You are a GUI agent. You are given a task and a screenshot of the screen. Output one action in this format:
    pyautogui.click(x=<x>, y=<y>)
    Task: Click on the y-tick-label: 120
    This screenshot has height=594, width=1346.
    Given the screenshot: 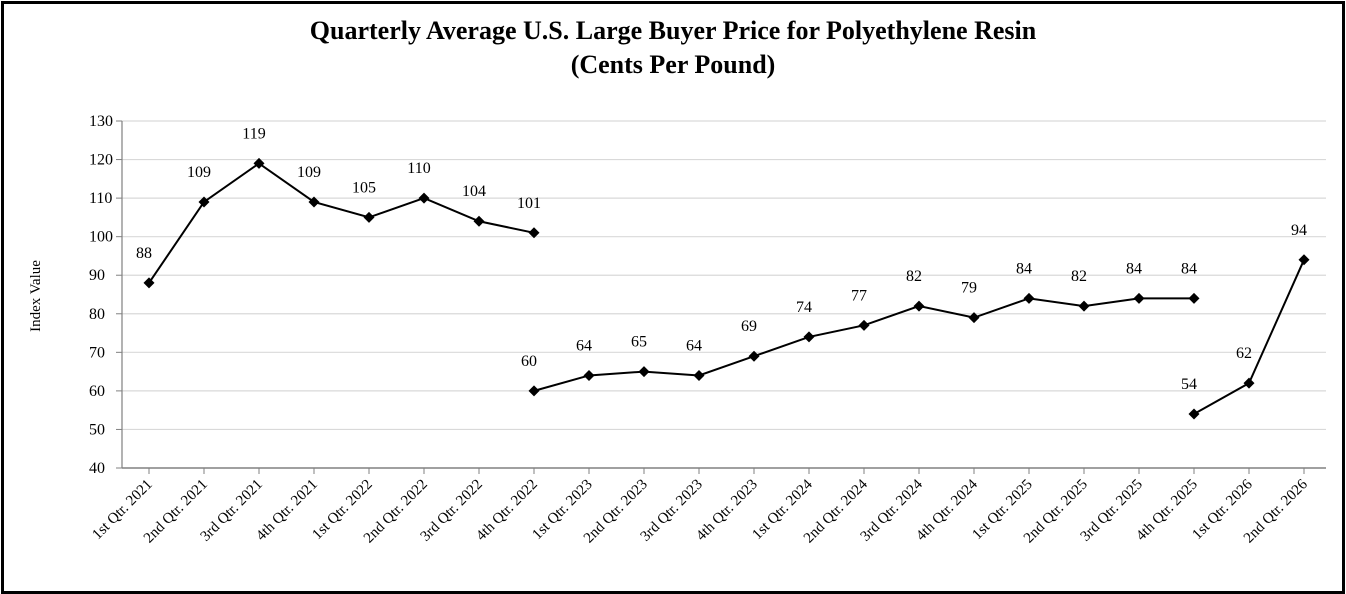 What is the action you would take?
    pyautogui.click(x=101, y=160)
    